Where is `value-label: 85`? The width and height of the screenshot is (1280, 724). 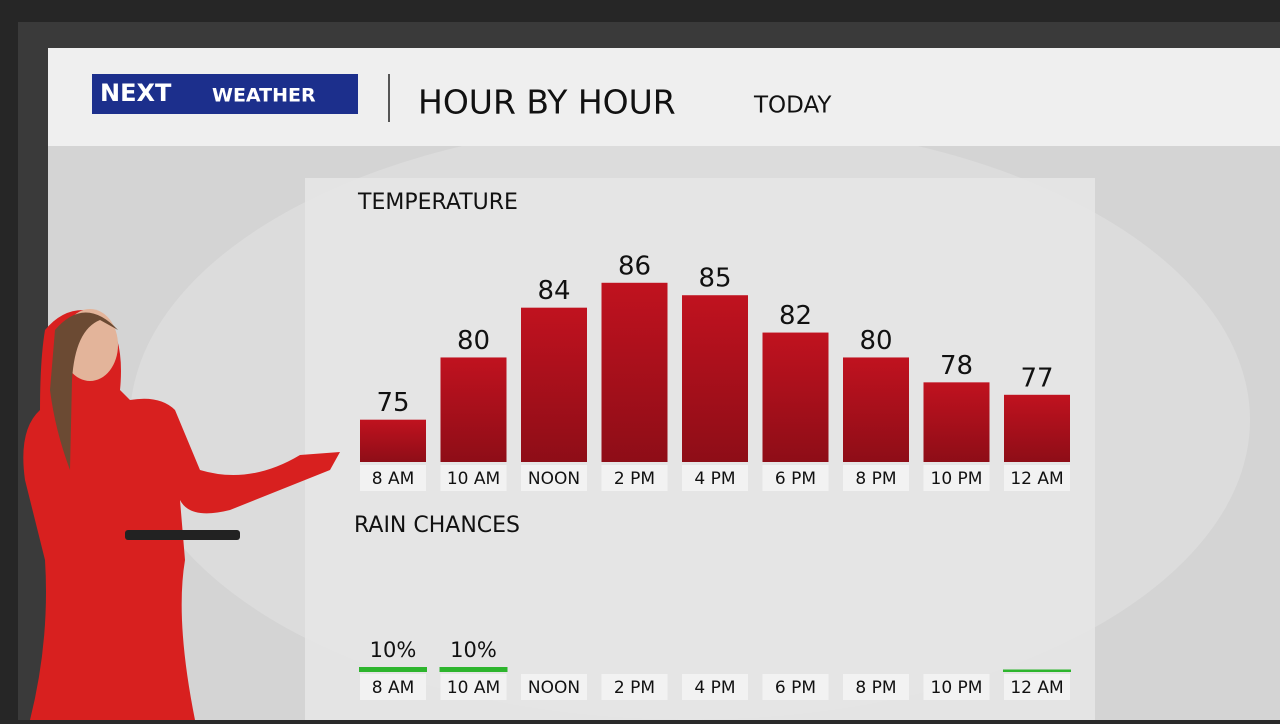
value-label: 85 is located at coordinates (714, 279).